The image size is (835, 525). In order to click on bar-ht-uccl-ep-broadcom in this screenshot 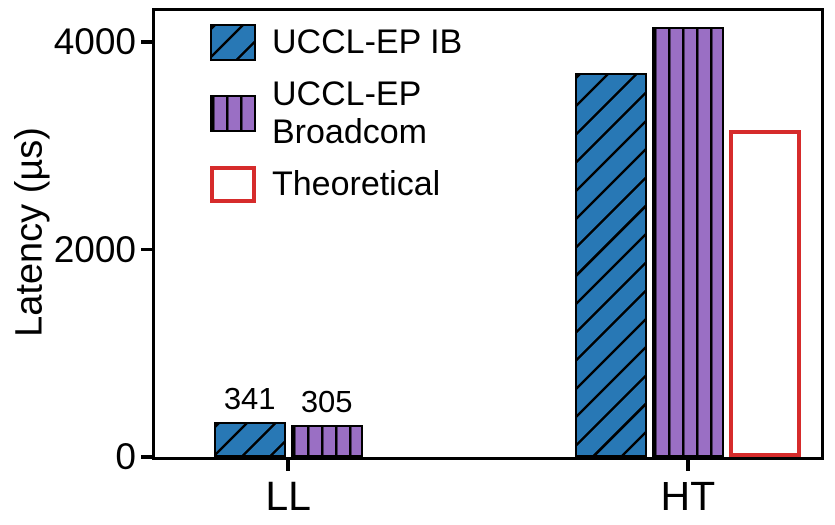, I will do `click(687, 241)`.